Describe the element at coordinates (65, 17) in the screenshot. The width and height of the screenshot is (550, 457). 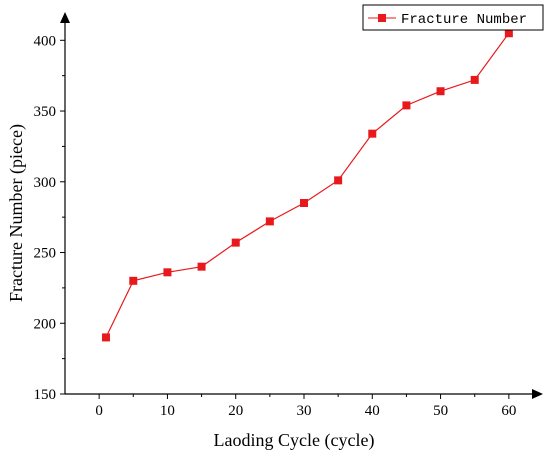
I see `y-axis-arrow` at that location.